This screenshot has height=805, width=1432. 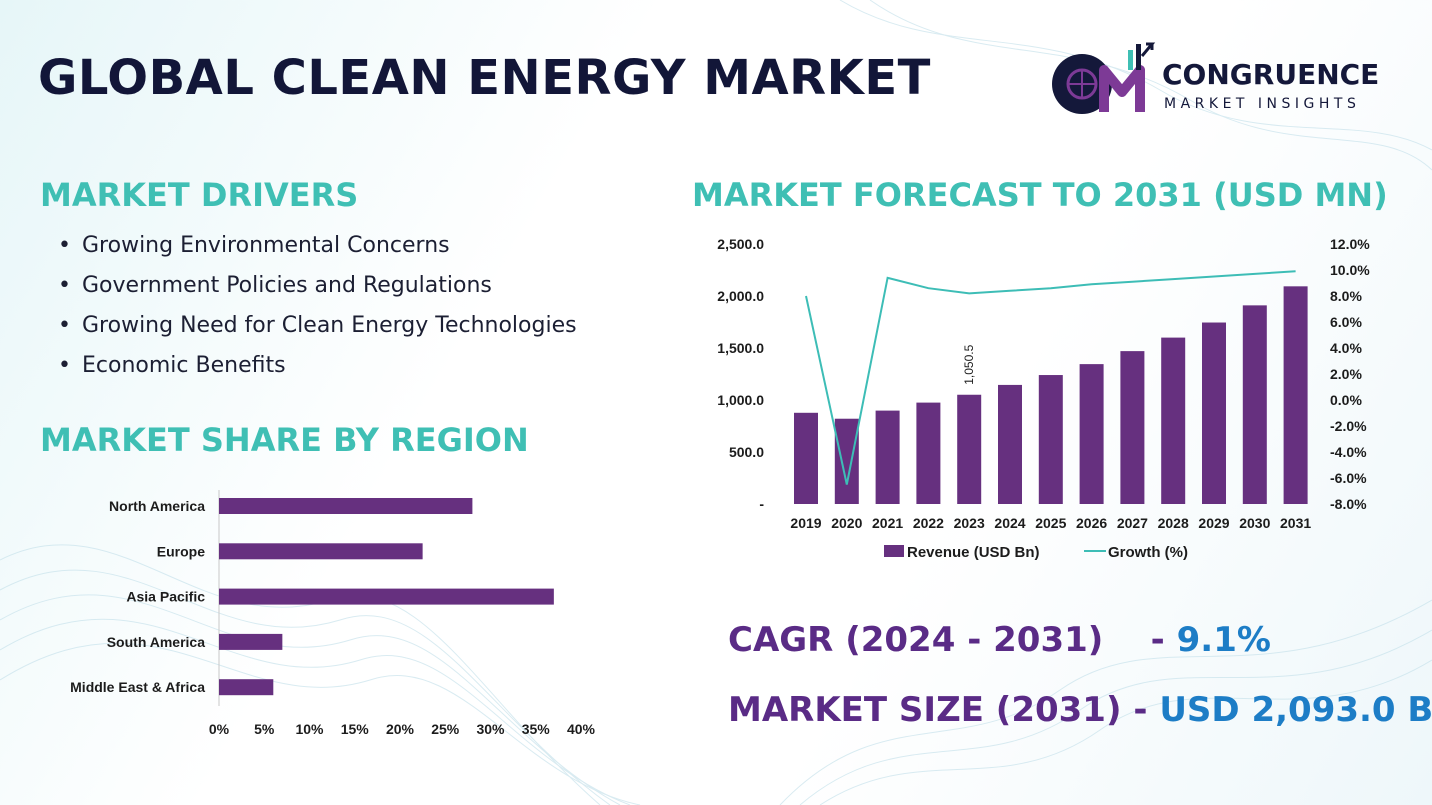 What do you see at coordinates (1132, 427) in the screenshot?
I see `revenue-bar-2027` at bounding box center [1132, 427].